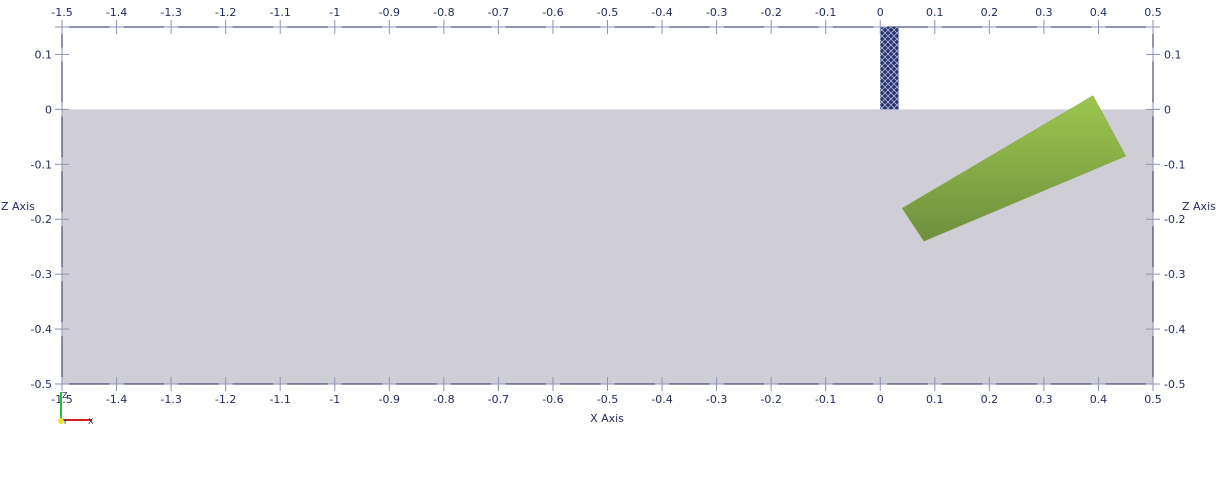 The image size is (1216, 483). What do you see at coordinates (661, 399) in the screenshot?
I see `x-tick-label-bottom: -0.4` at bounding box center [661, 399].